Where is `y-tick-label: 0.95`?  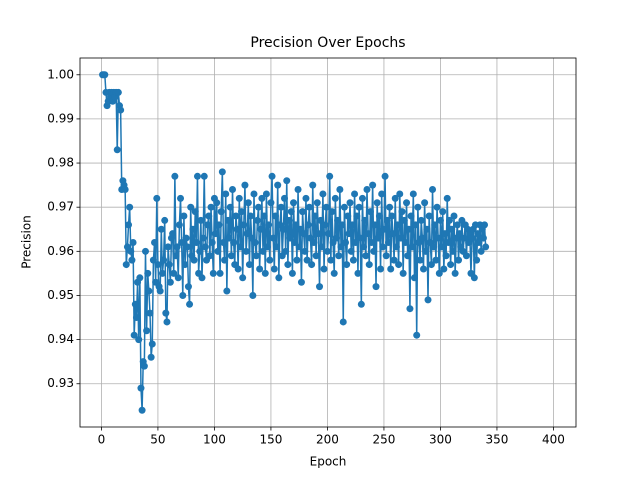
y-tick-label: 0.95 is located at coordinates (60, 295).